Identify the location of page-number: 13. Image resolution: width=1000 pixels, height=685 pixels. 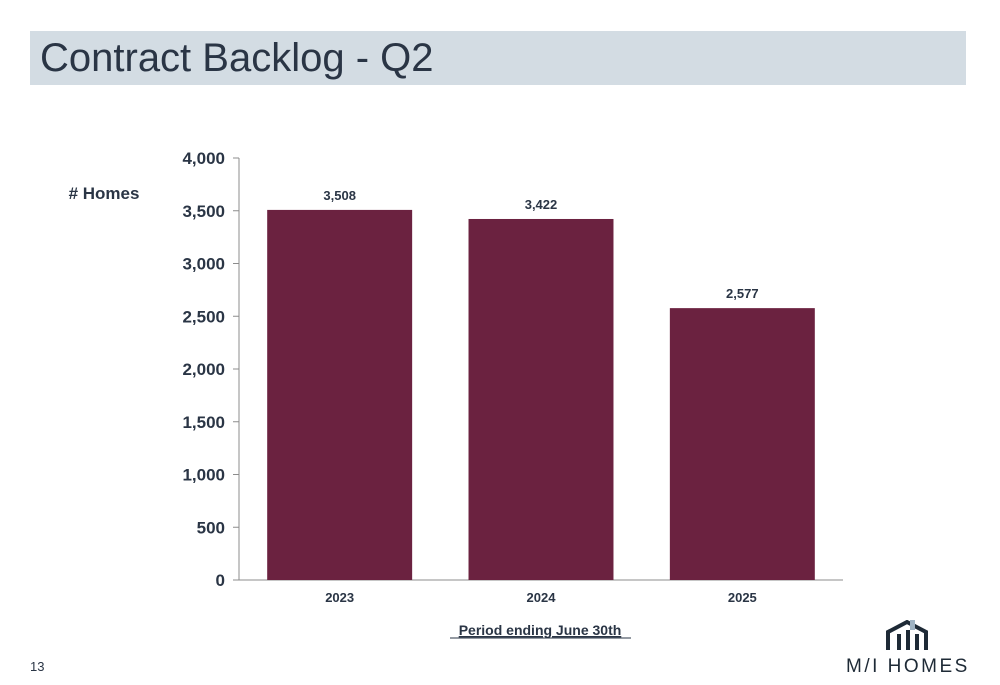
(37, 666).